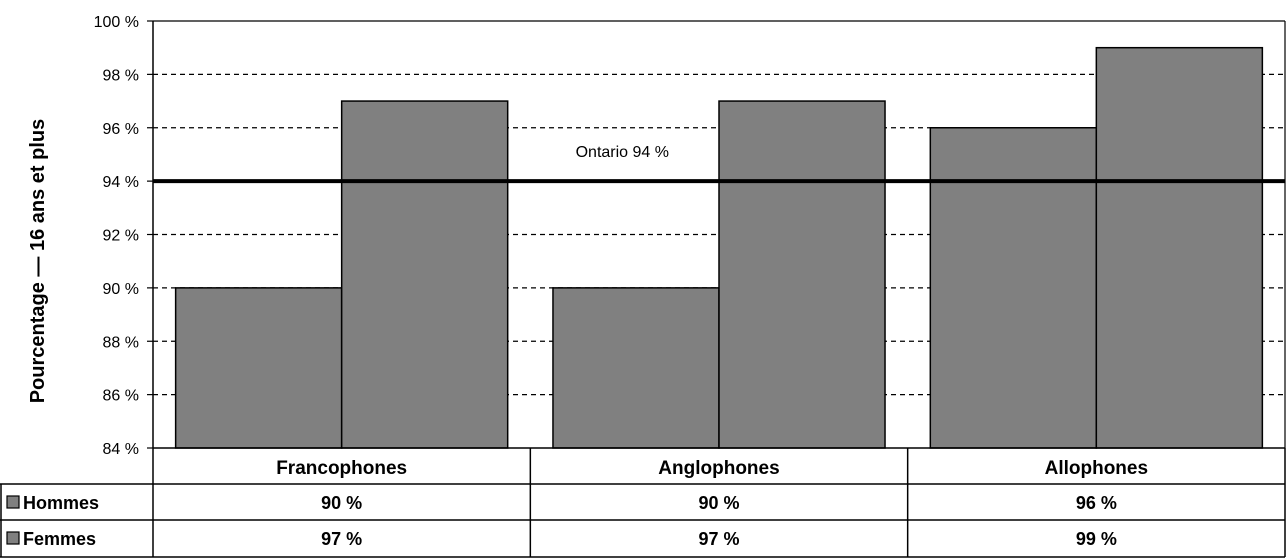 This screenshot has width=1286, height=559. Describe the element at coordinates (718, 468) in the screenshot. I see `category-label: Anglophones` at that location.